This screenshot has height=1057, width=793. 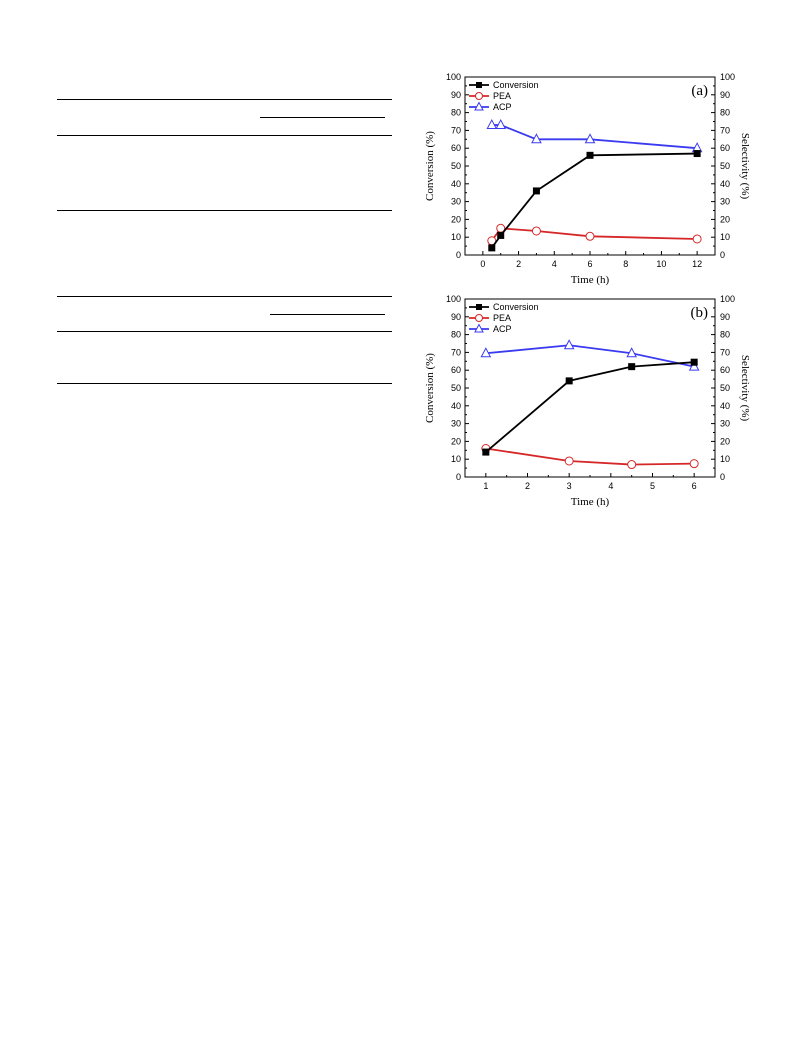 I want to click on y-tick-label: 100, so click(x=453, y=299).